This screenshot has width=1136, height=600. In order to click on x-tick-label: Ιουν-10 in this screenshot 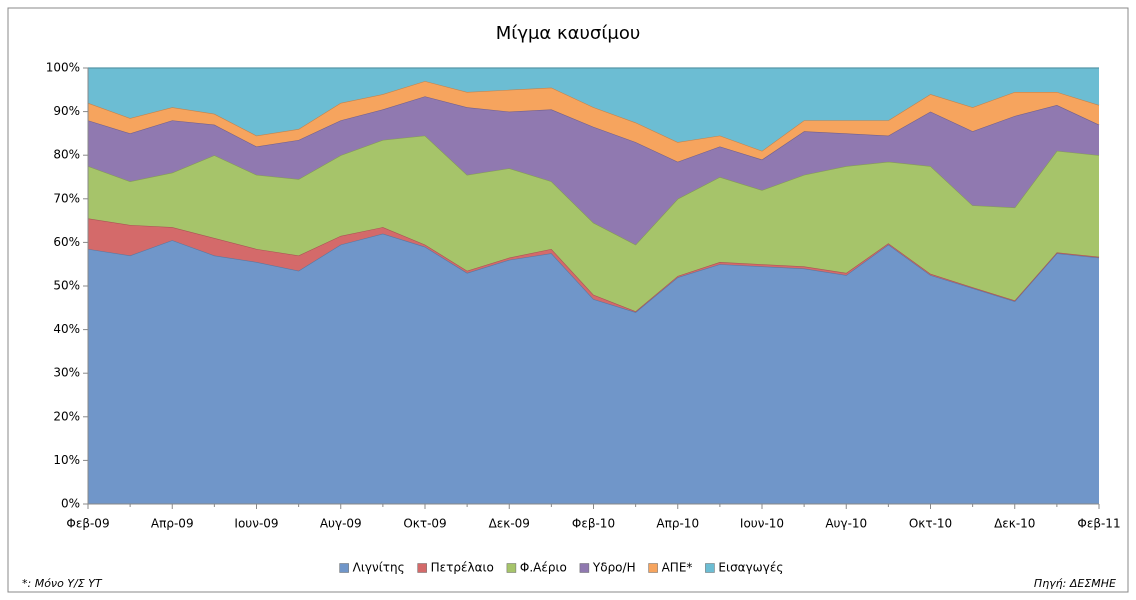, I will do `click(762, 524)`.